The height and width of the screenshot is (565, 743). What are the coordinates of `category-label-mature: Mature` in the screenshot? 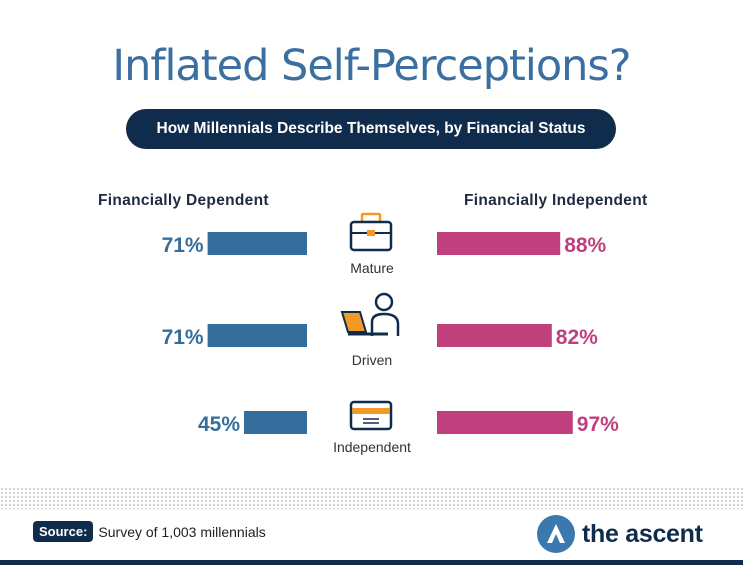 It's located at (372, 268).